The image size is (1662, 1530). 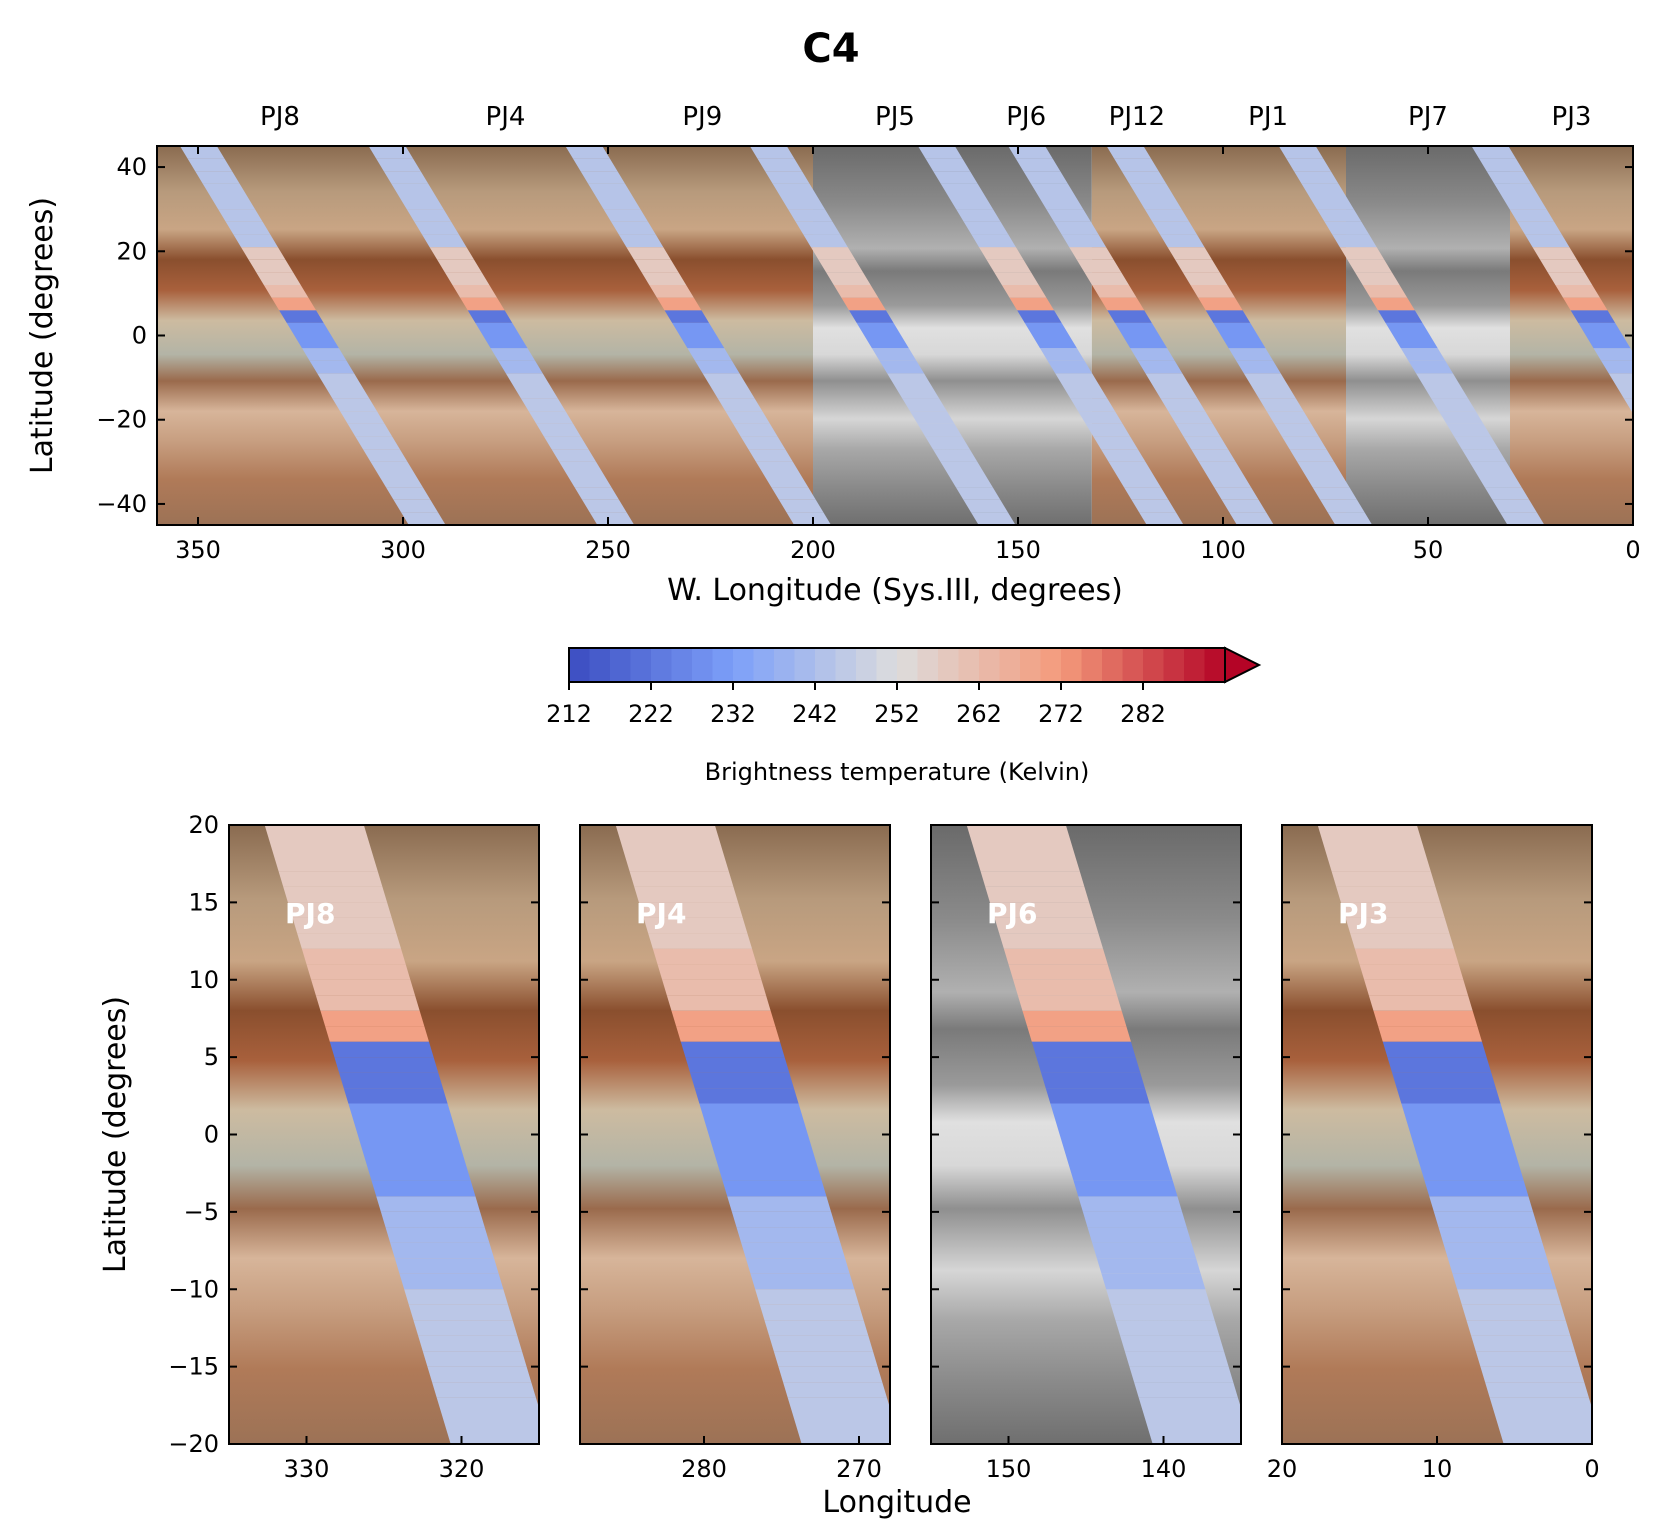 I want to click on main-y-axis-label: Latitude (degrees), so click(x=42, y=335).